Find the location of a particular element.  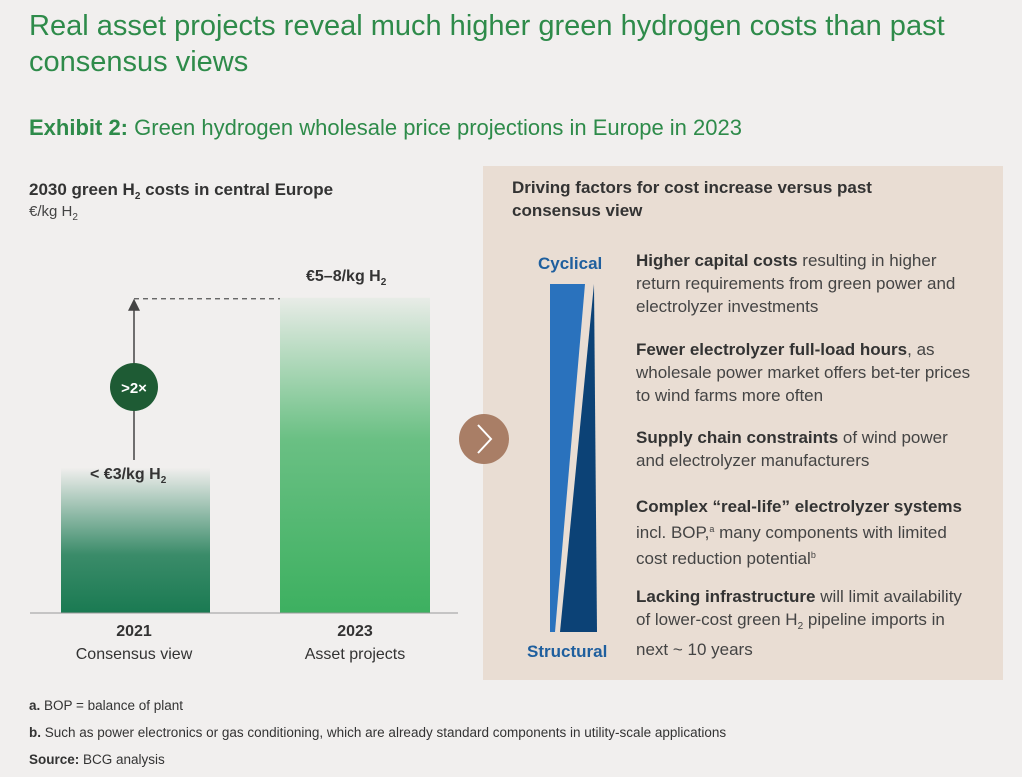

increase-arrowhead is located at coordinates (134, 304).